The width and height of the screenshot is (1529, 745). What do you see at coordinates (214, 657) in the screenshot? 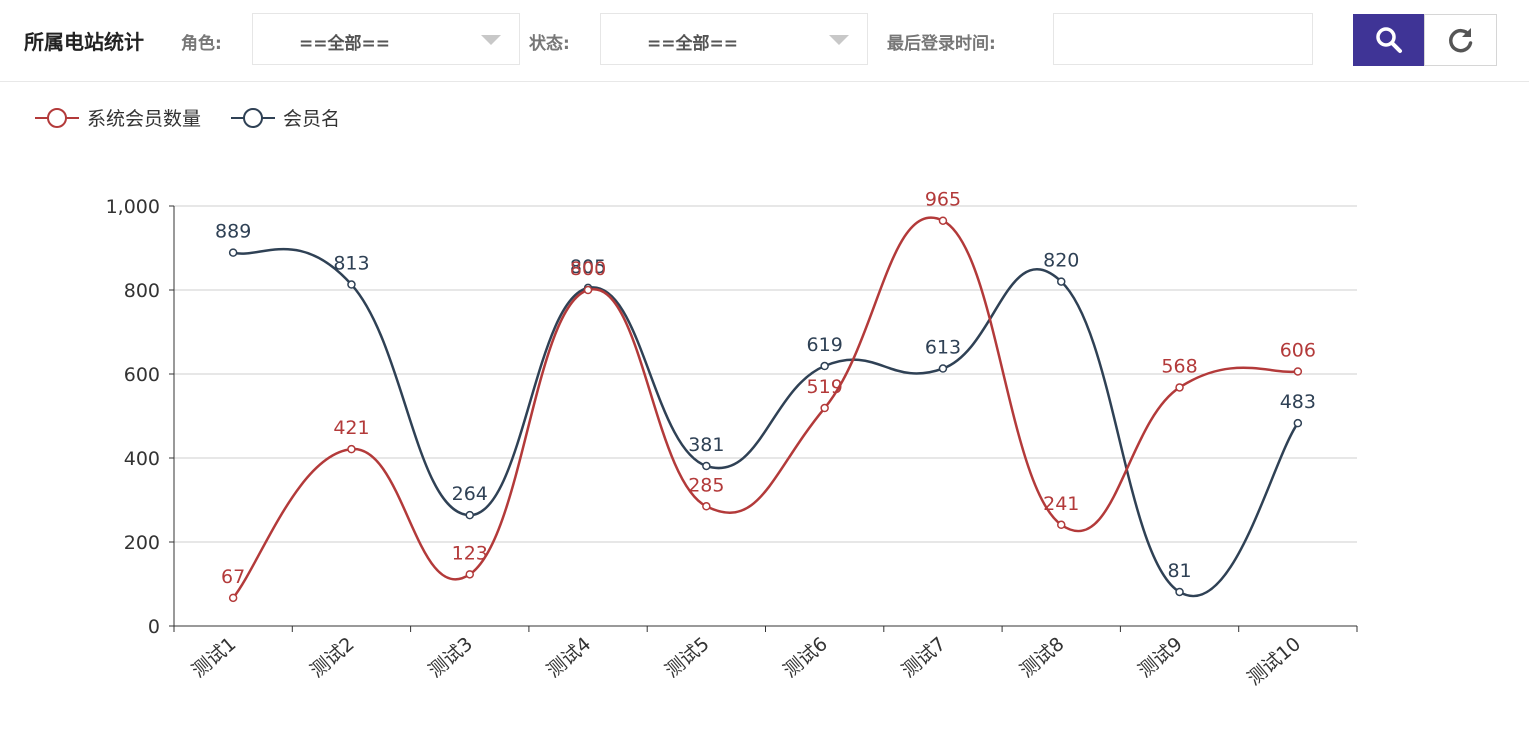
I see `x-tick-label: 测试1` at bounding box center [214, 657].